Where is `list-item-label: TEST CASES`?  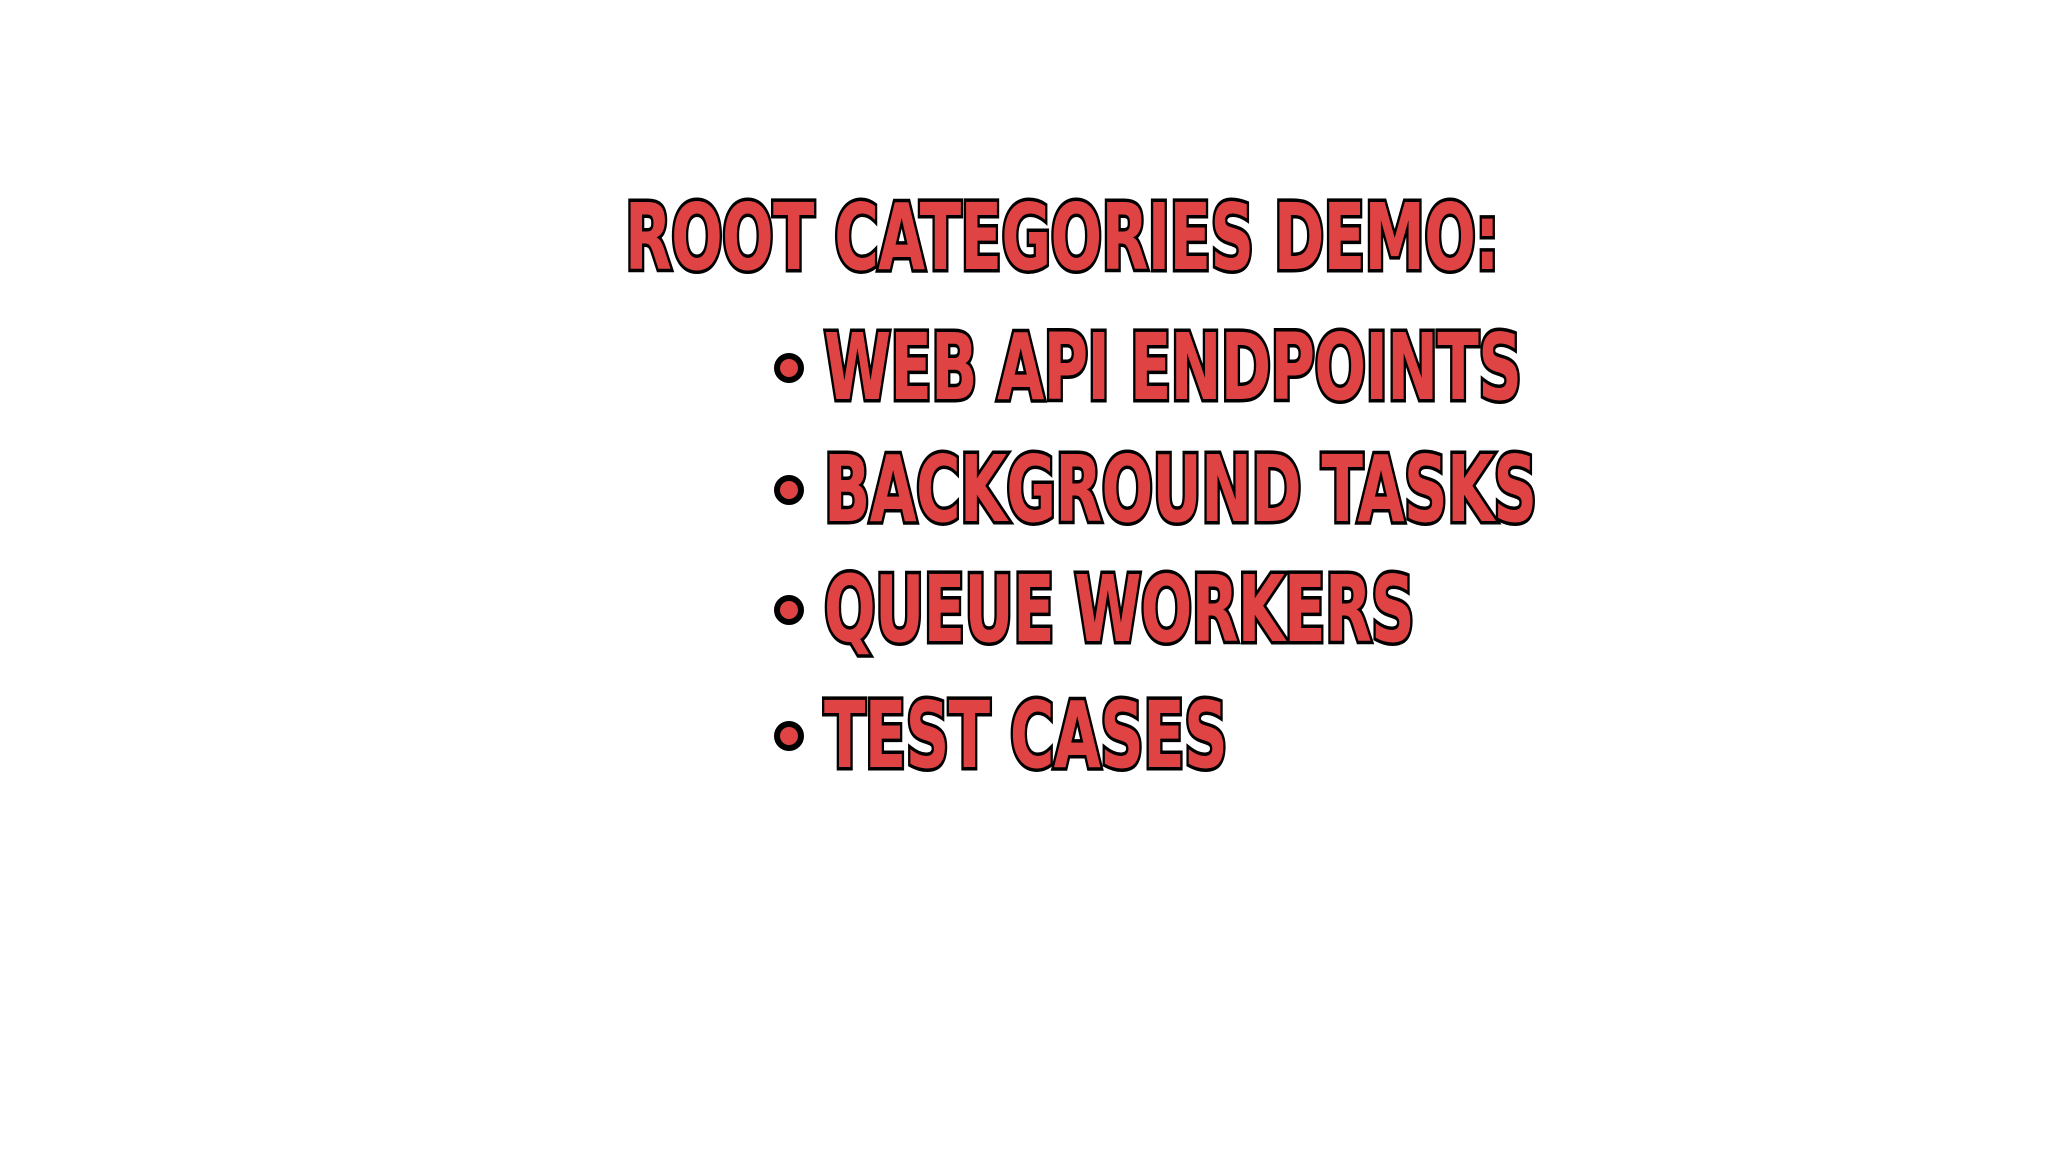
list-item-label: TEST CASES is located at coordinates (1026, 735).